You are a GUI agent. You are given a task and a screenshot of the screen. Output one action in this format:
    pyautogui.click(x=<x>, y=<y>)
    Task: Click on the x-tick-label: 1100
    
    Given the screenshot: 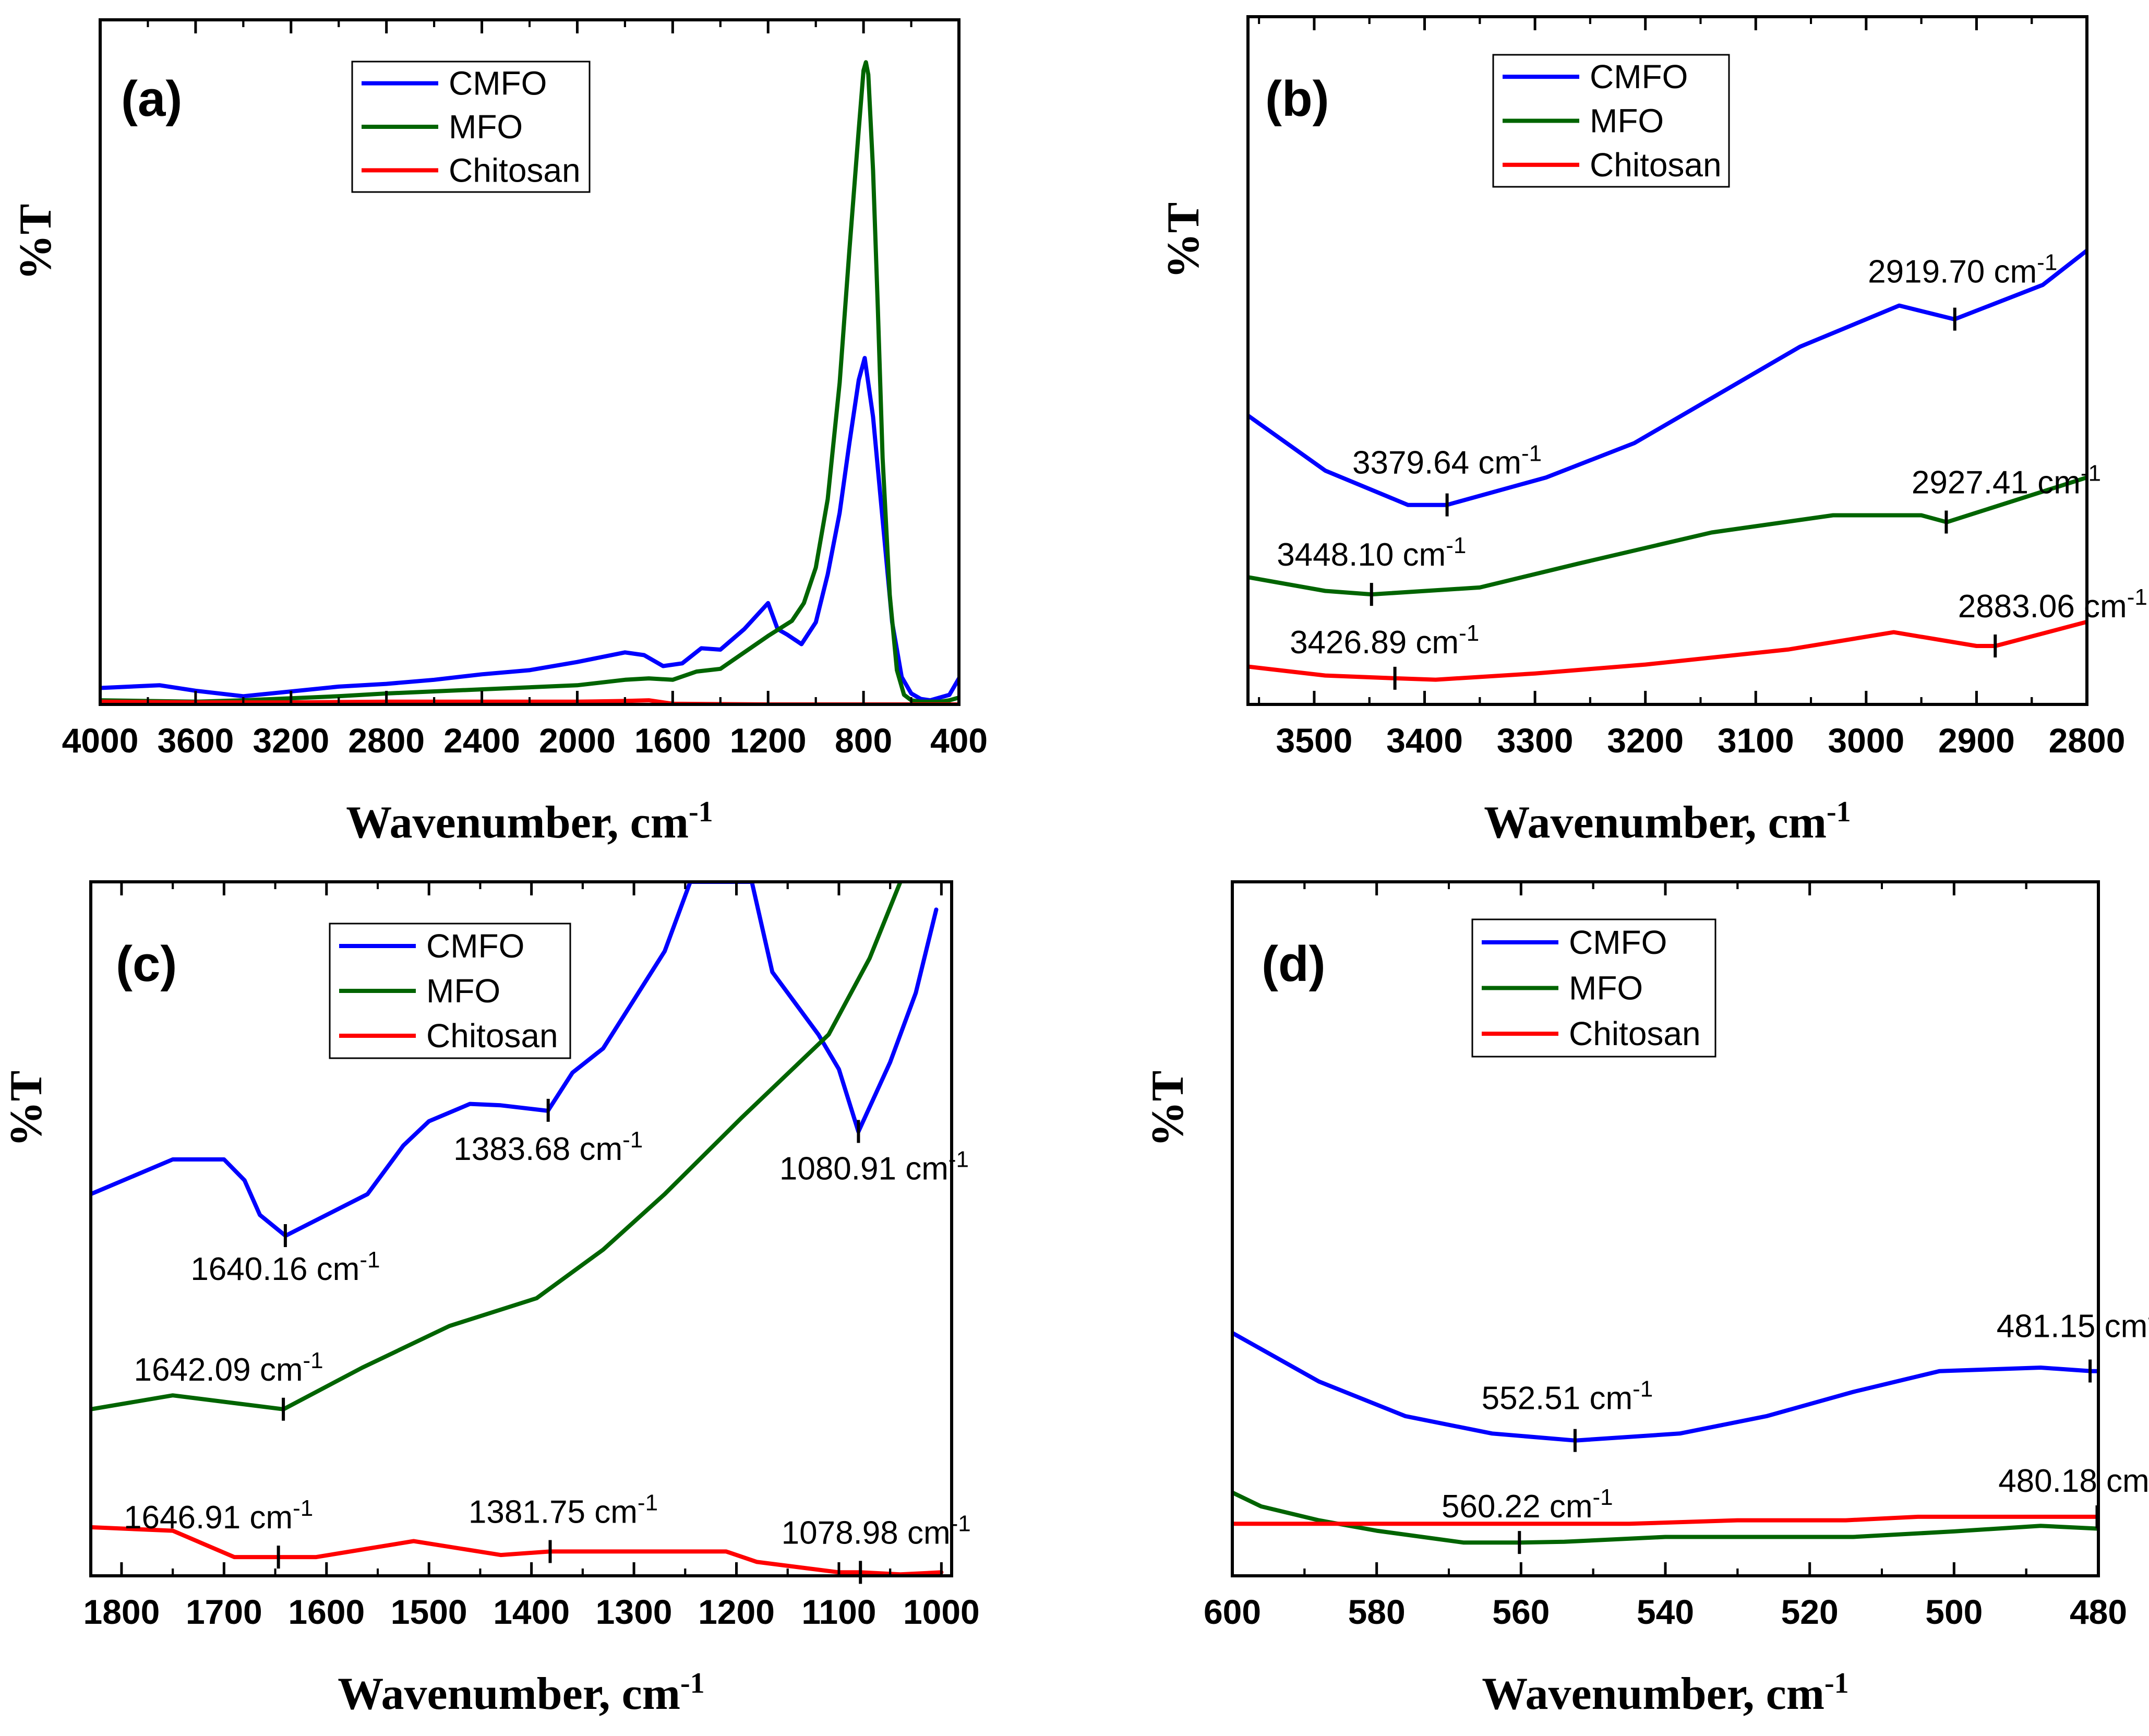 What is the action you would take?
    pyautogui.click(x=838, y=1612)
    